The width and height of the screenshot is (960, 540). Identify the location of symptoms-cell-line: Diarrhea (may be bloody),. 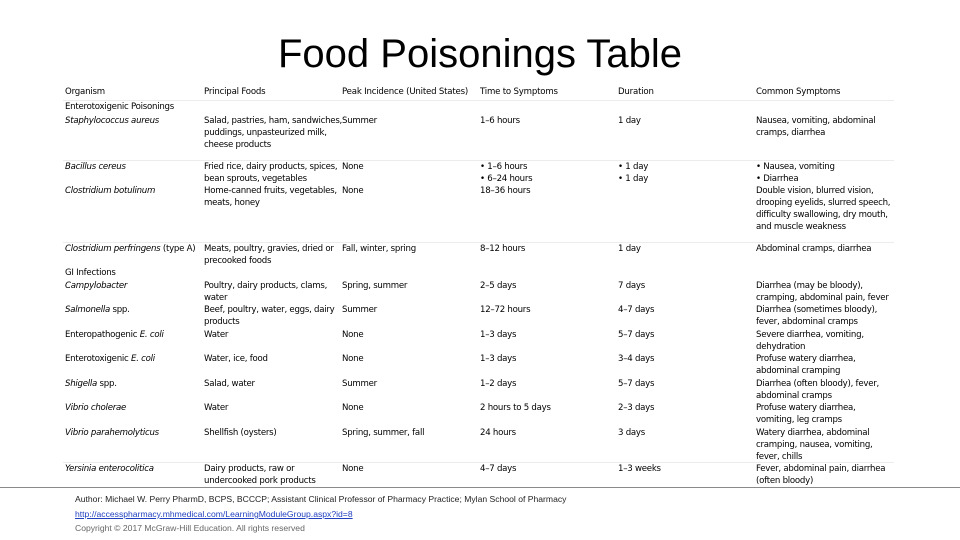
(809, 286).